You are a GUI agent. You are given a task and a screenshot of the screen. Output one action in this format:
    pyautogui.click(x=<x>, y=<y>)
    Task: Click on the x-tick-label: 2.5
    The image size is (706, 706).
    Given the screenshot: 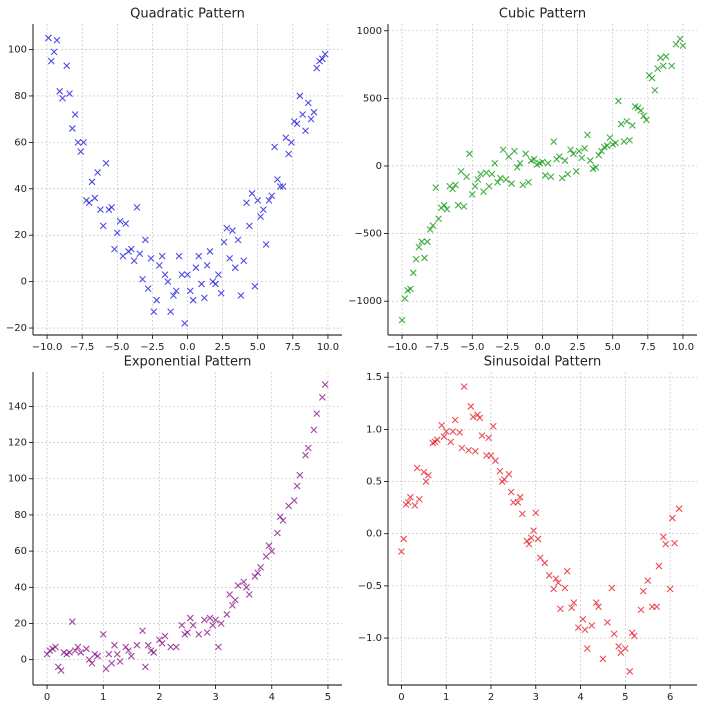 What is the action you would take?
    pyautogui.click(x=578, y=347)
    